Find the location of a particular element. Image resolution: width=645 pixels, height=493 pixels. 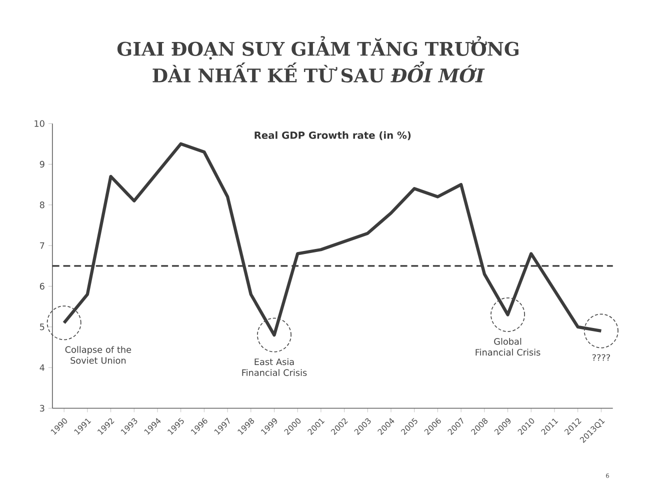

y-tick-label: 4 is located at coordinates (42, 367).